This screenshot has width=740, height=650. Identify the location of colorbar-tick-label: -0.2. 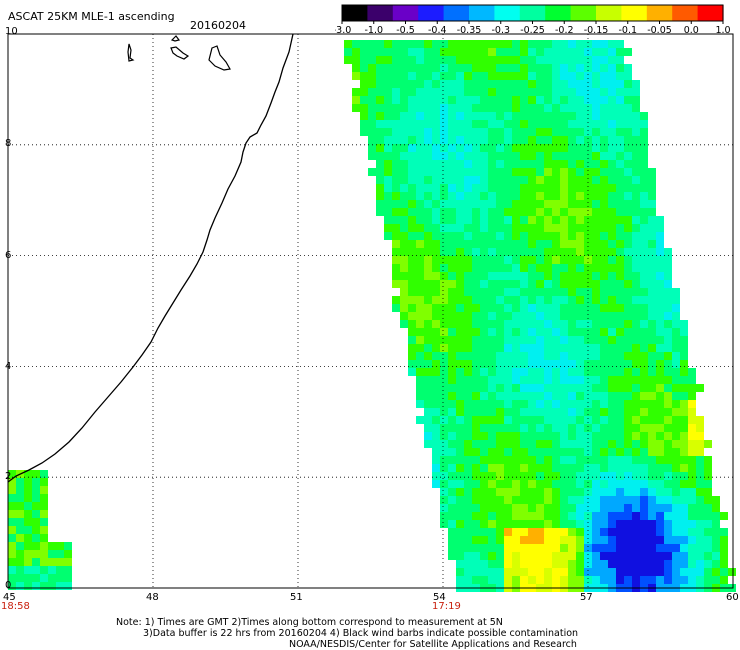
(564, 30).